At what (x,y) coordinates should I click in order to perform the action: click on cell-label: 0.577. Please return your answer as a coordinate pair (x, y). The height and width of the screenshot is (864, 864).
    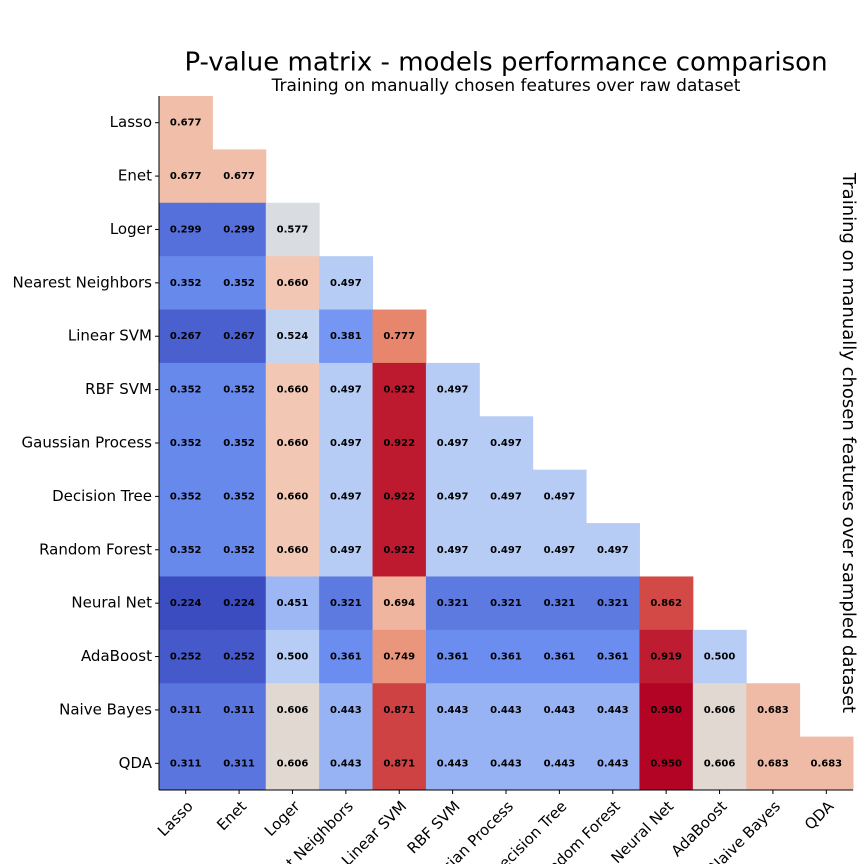
    Looking at the image, I should click on (293, 229).